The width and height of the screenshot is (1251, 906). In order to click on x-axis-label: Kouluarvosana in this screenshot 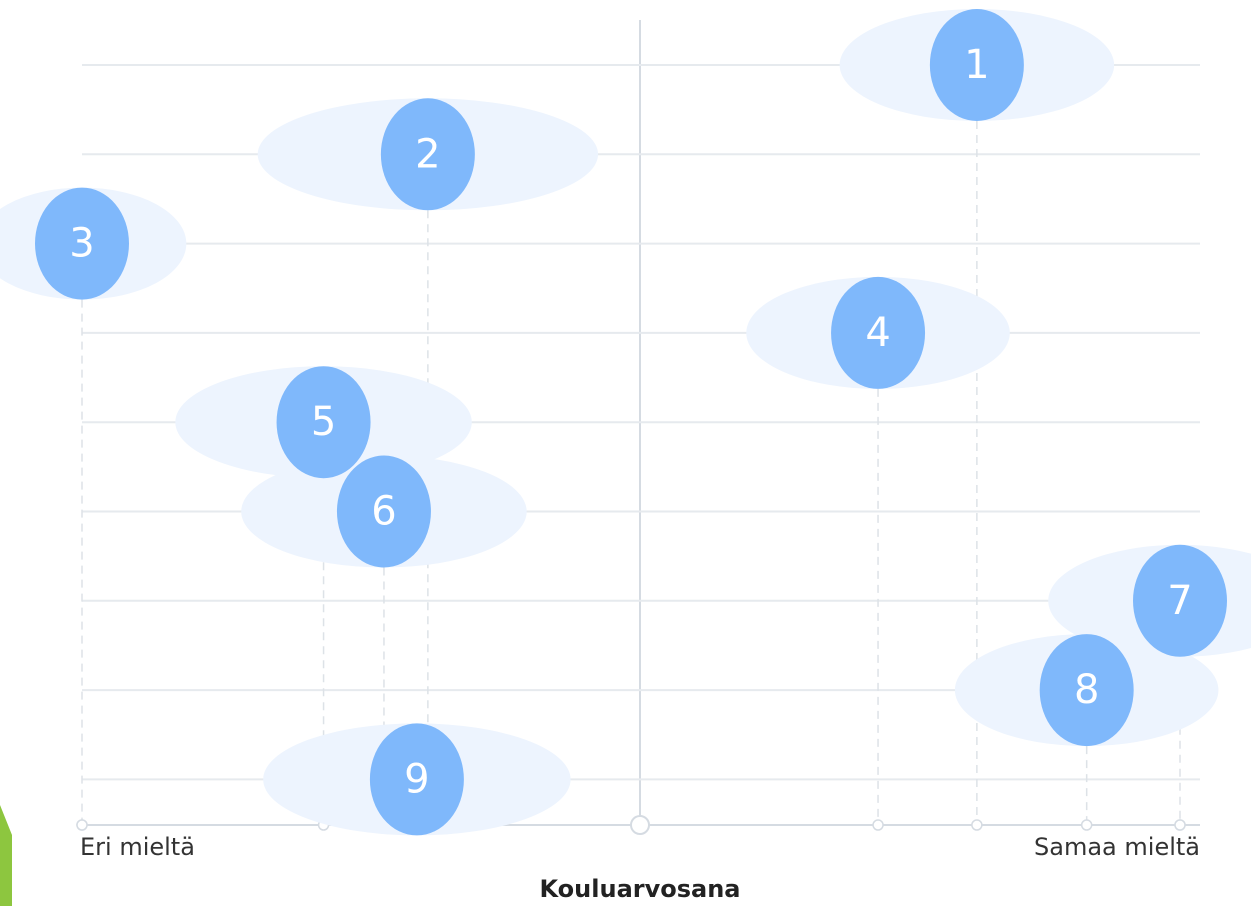, I will do `click(640, 889)`.